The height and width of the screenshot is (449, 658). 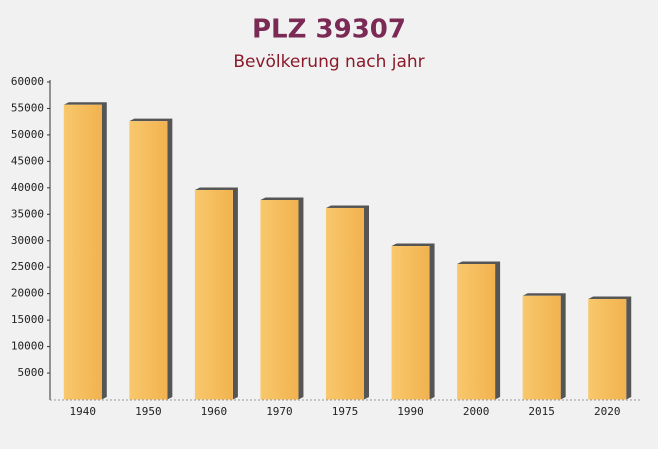 What do you see at coordinates (27, 81) in the screenshot?
I see `y-tick-label: 60000` at bounding box center [27, 81].